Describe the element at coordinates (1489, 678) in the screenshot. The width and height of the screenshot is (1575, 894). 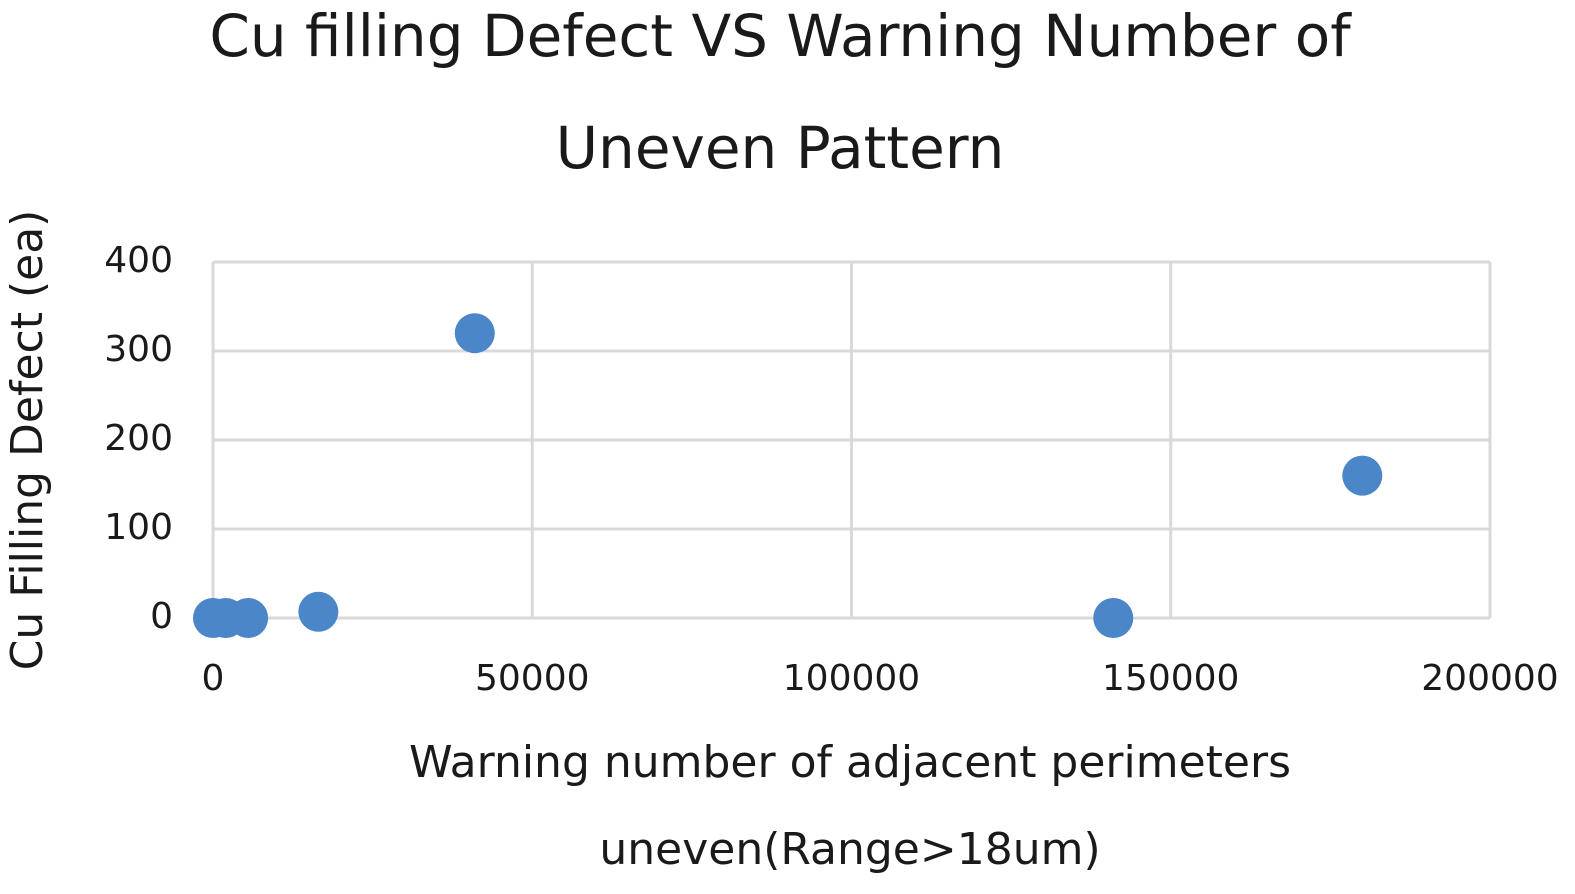
I see `x-tick-label: 200000` at that location.